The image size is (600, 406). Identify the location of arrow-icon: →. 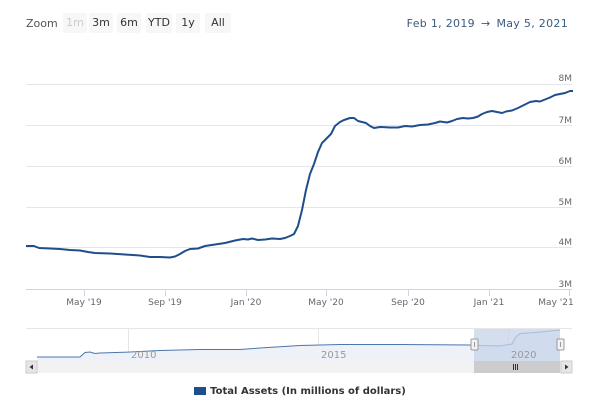
(485, 23).